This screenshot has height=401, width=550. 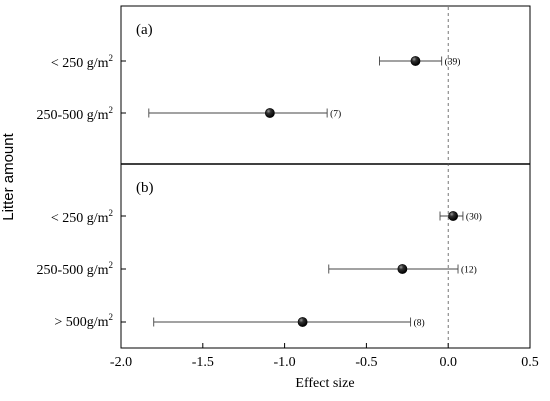 I want to click on y-label-a-0: < 250 g/m2, so click(x=82, y=62).